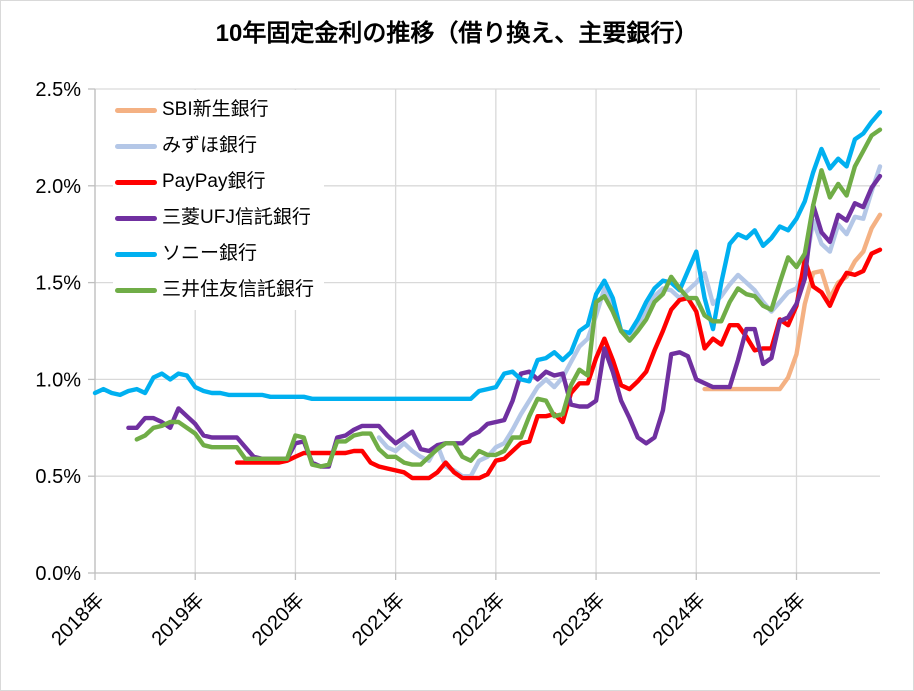 The width and height of the screenshot is (914, 691). Describe the element at coordinates (136, 146) in the screenshot. I see `legend-swatch-mizuho` at that location.